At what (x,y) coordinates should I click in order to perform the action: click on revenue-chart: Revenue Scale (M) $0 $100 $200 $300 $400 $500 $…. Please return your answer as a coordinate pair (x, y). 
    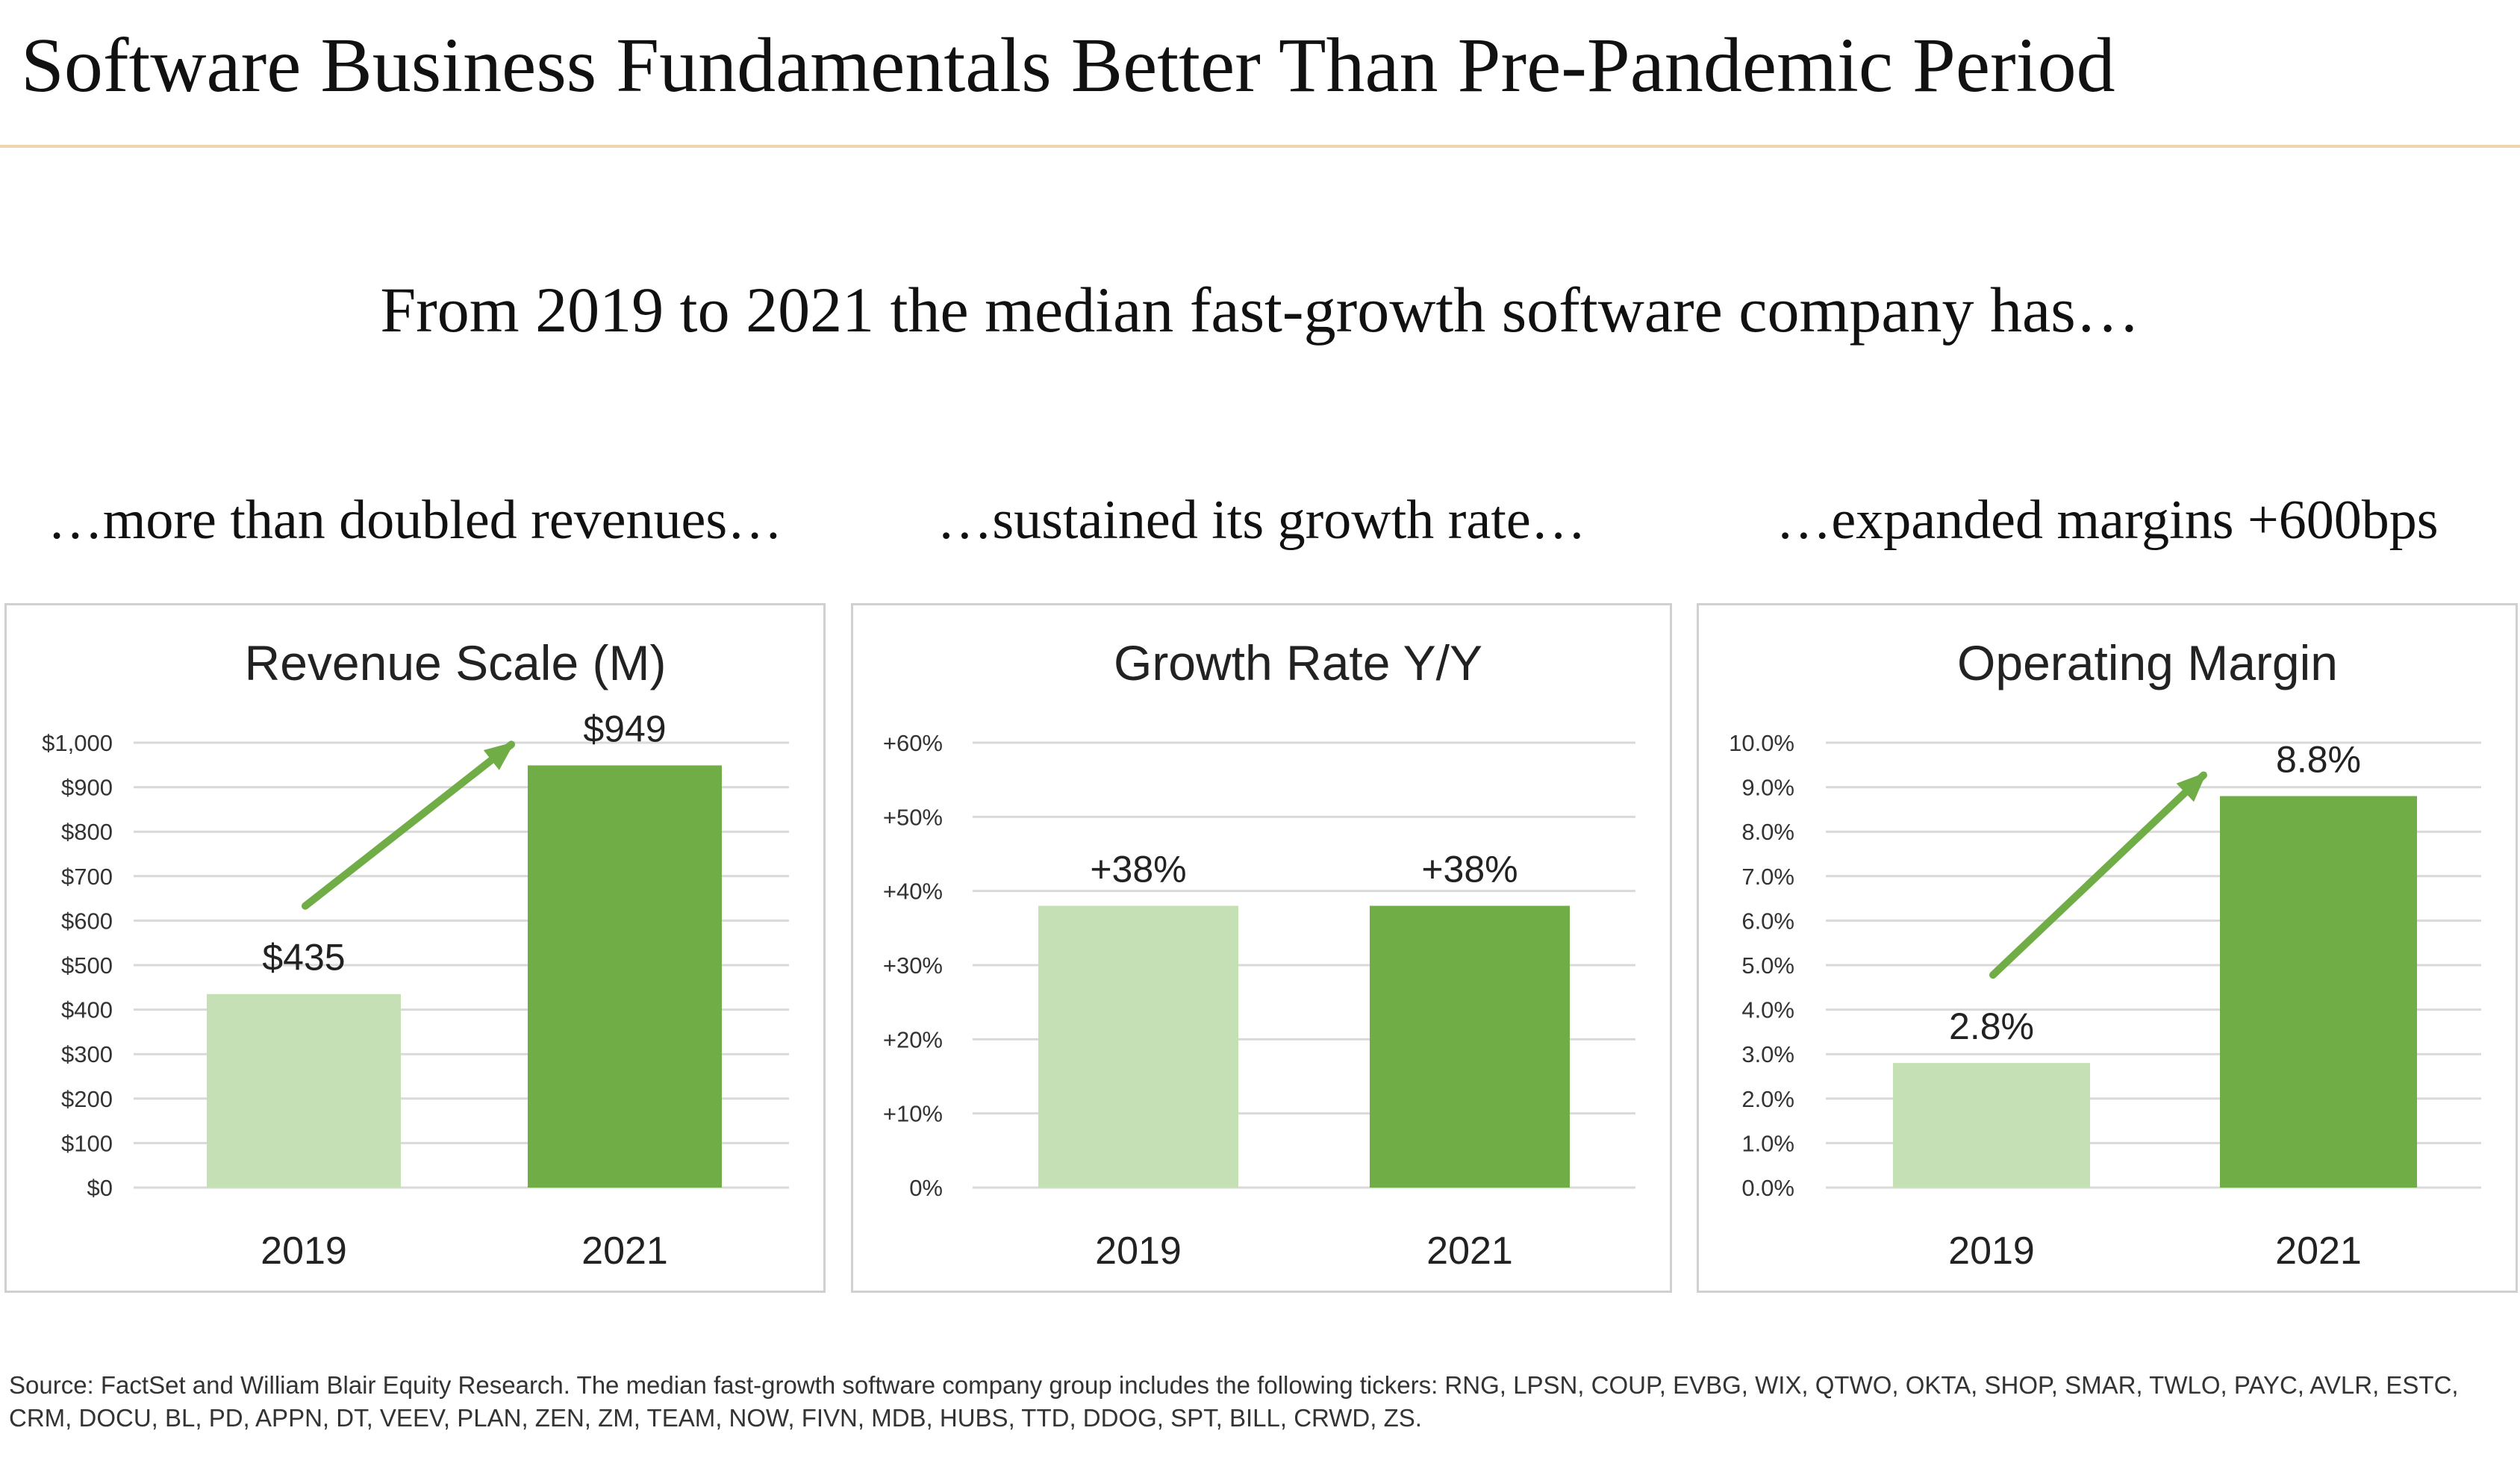
    Looking at the image, I should click on (415, 954).